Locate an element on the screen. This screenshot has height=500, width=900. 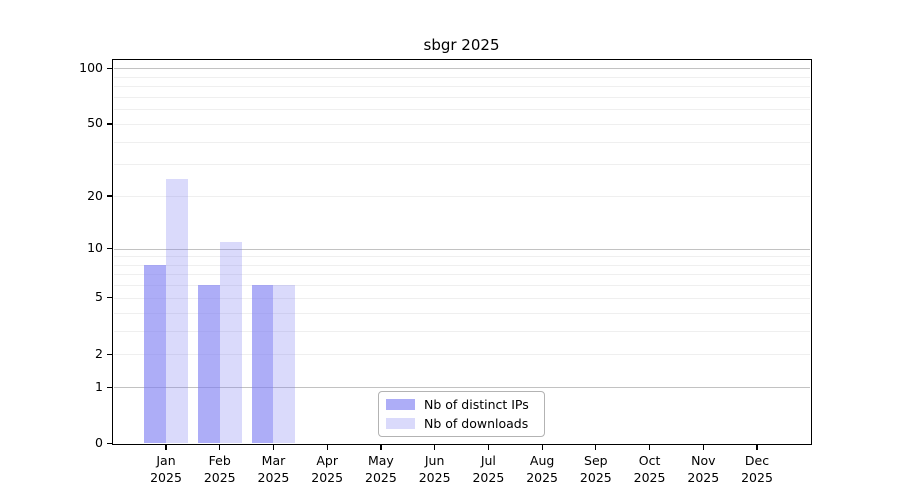
x-axis-tick-label: Aug 2025 is located at coordinates (542, 469).